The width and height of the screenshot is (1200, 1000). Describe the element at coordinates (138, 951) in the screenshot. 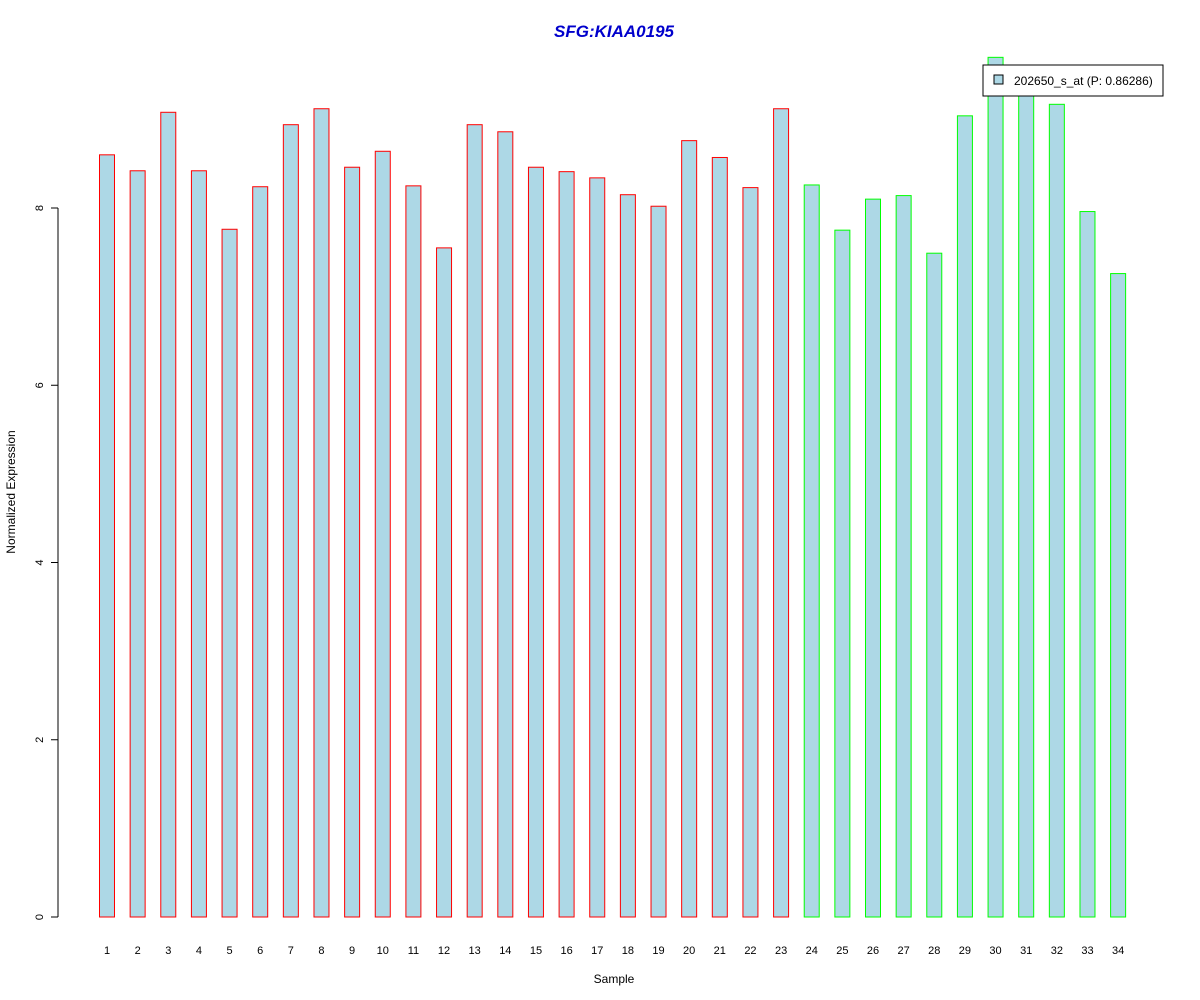

I see `x-tick-label: 2` at that location.